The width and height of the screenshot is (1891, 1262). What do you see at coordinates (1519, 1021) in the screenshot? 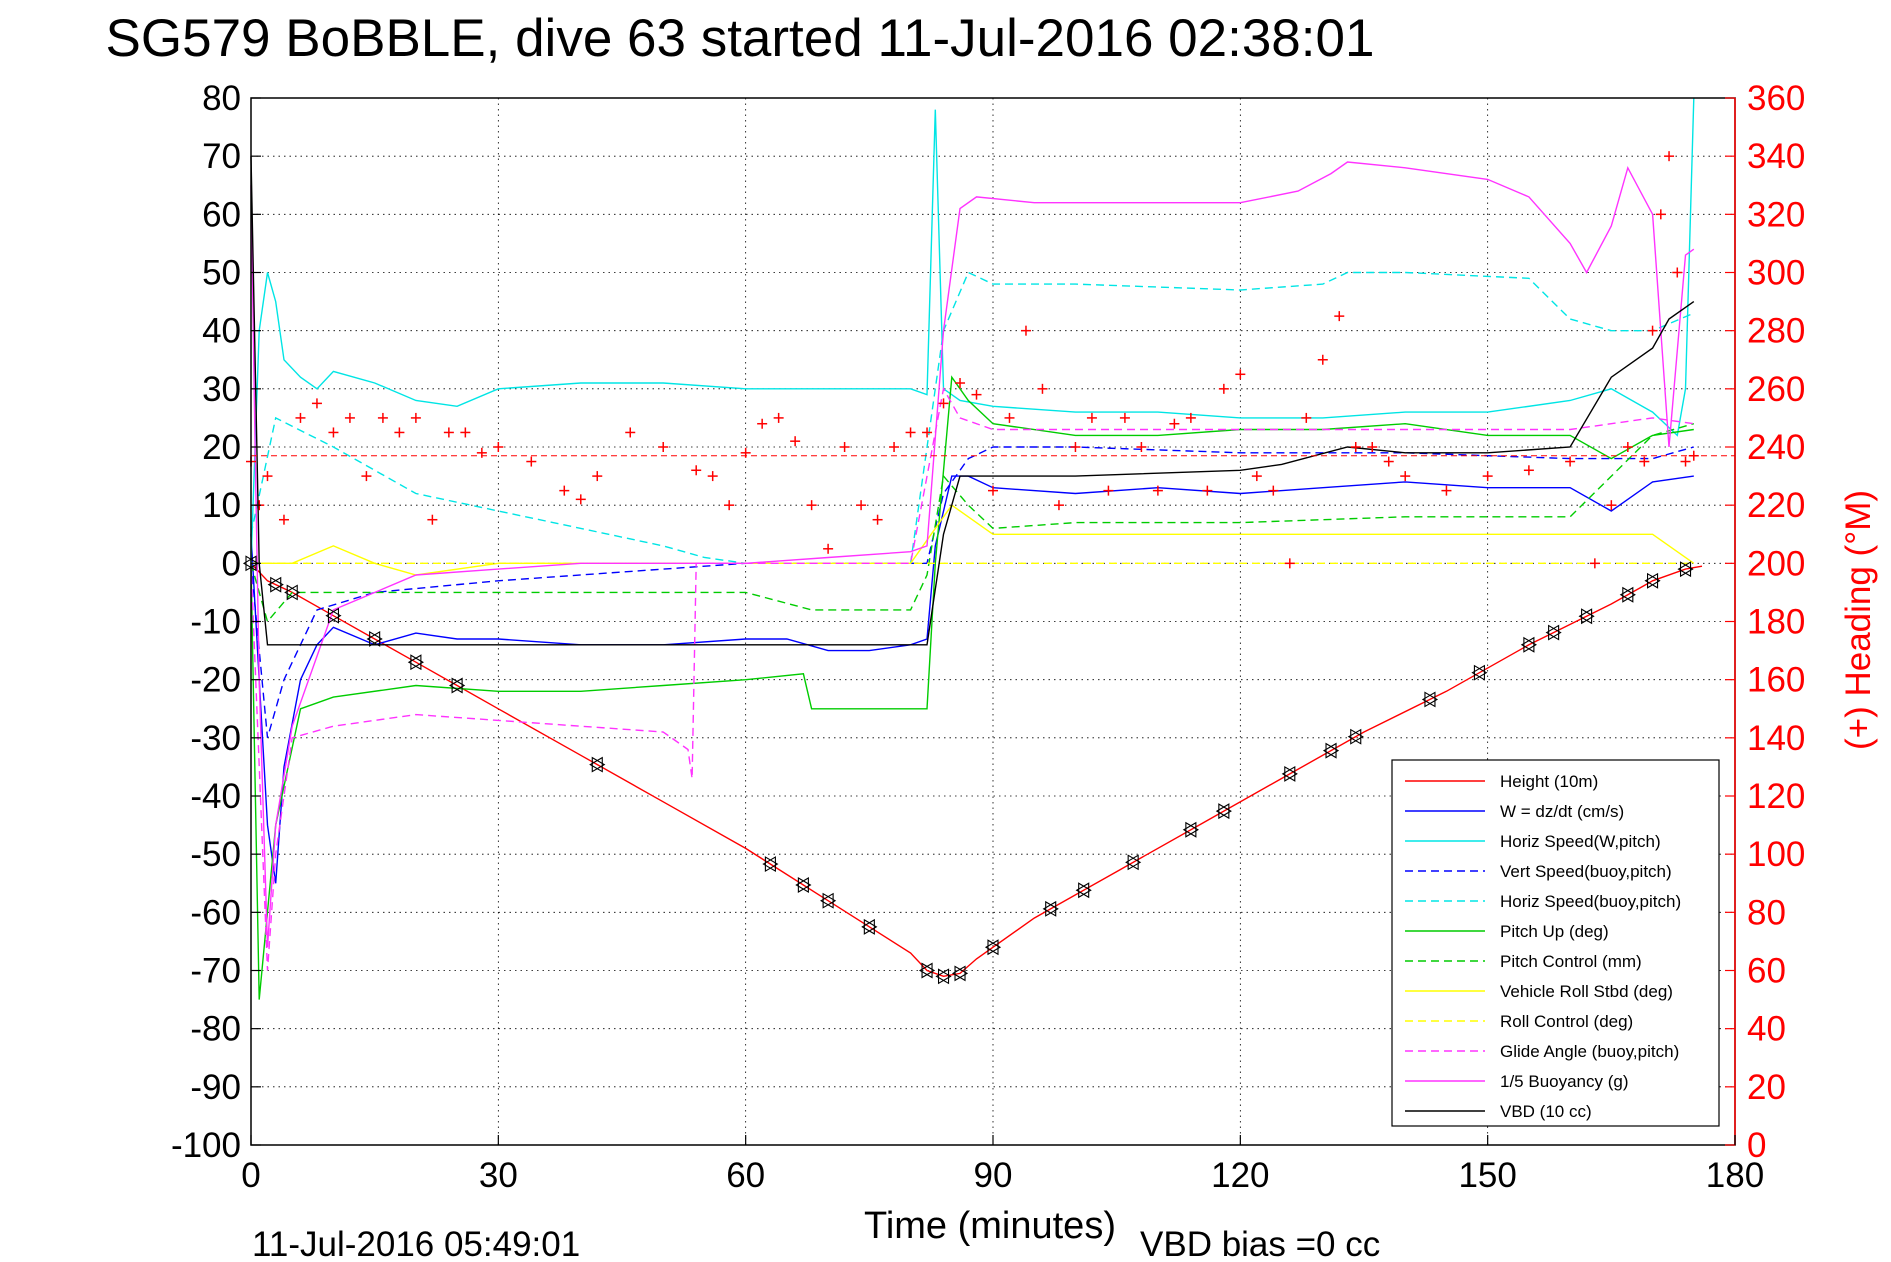
I see `legend-item: Roll Control (deg)` at bounding box center [1519, 1021].